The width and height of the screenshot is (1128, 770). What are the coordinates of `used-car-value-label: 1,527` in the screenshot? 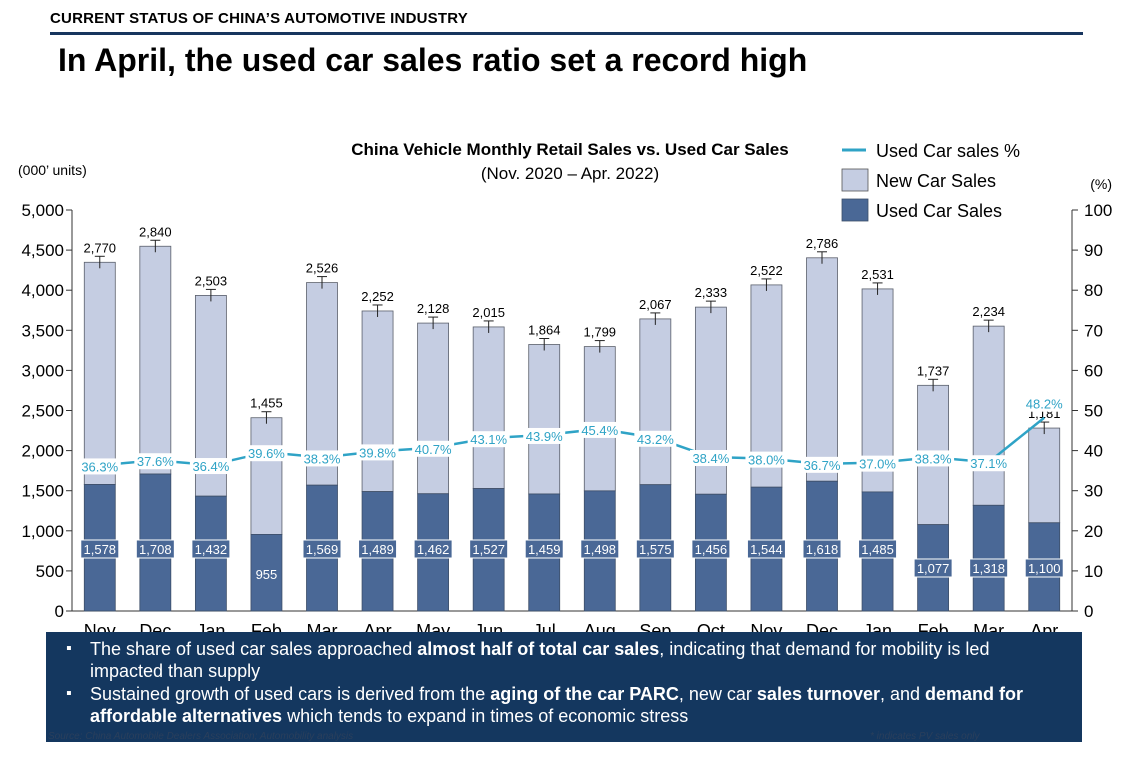 It's located at (488, 549).